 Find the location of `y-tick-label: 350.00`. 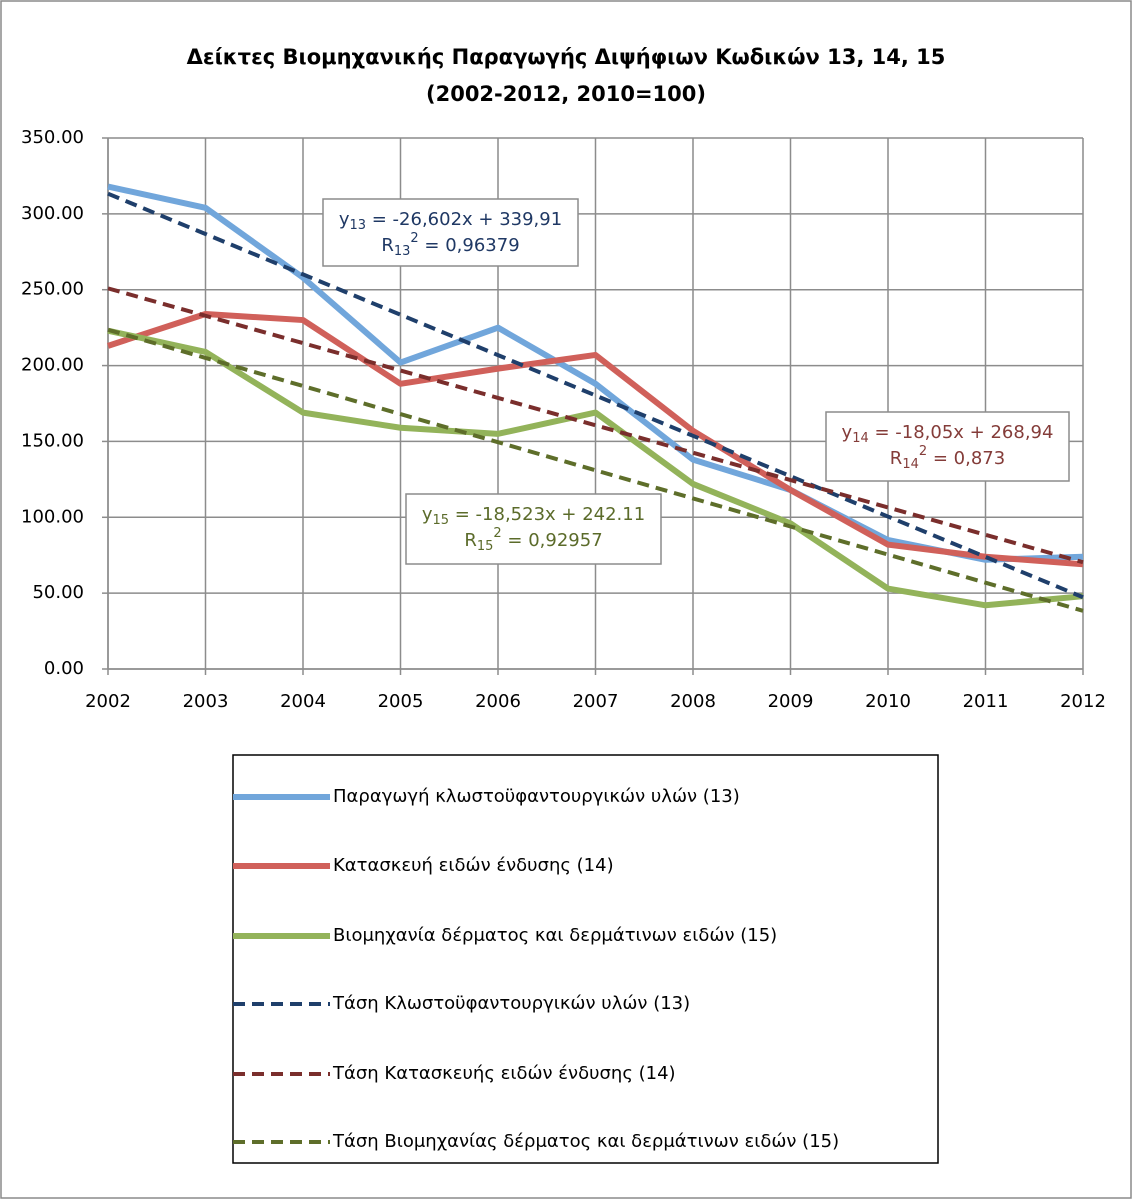

y-tick-label: 350.00 is located at coordinates (52, 137).